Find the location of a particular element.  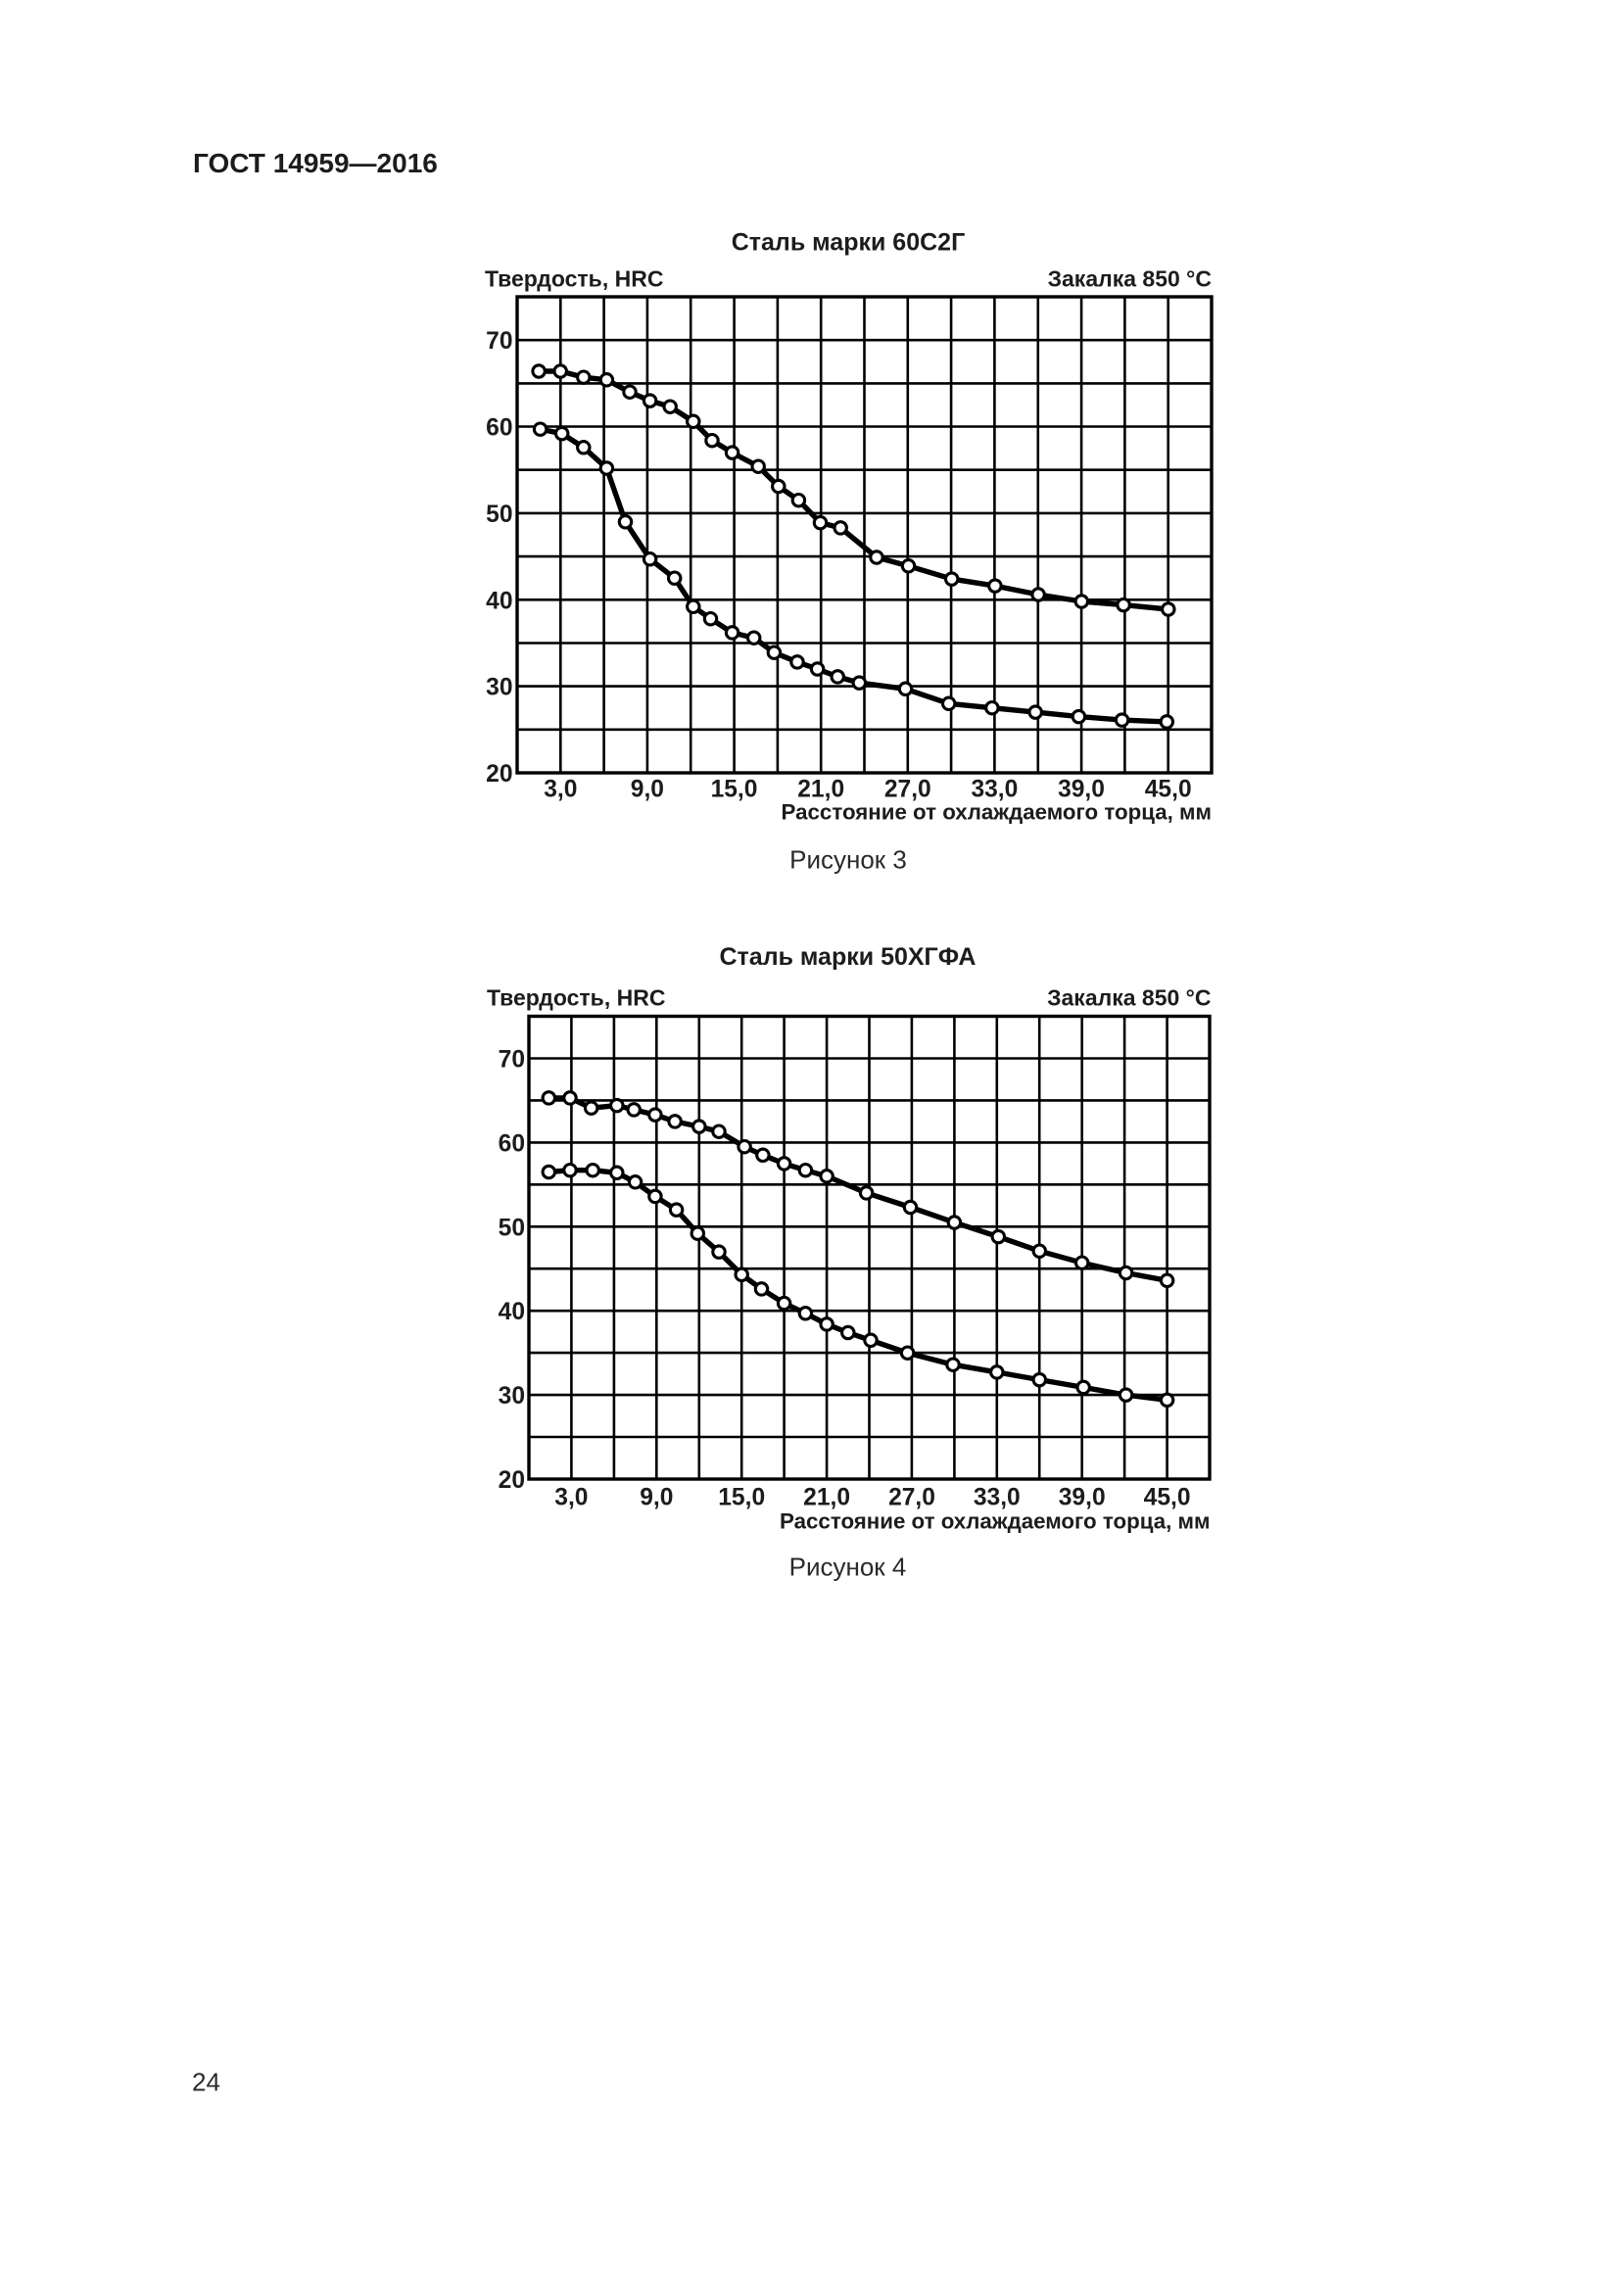

svg-text: Сталь марки 50ХГФА is located at coordinates (848, 957).